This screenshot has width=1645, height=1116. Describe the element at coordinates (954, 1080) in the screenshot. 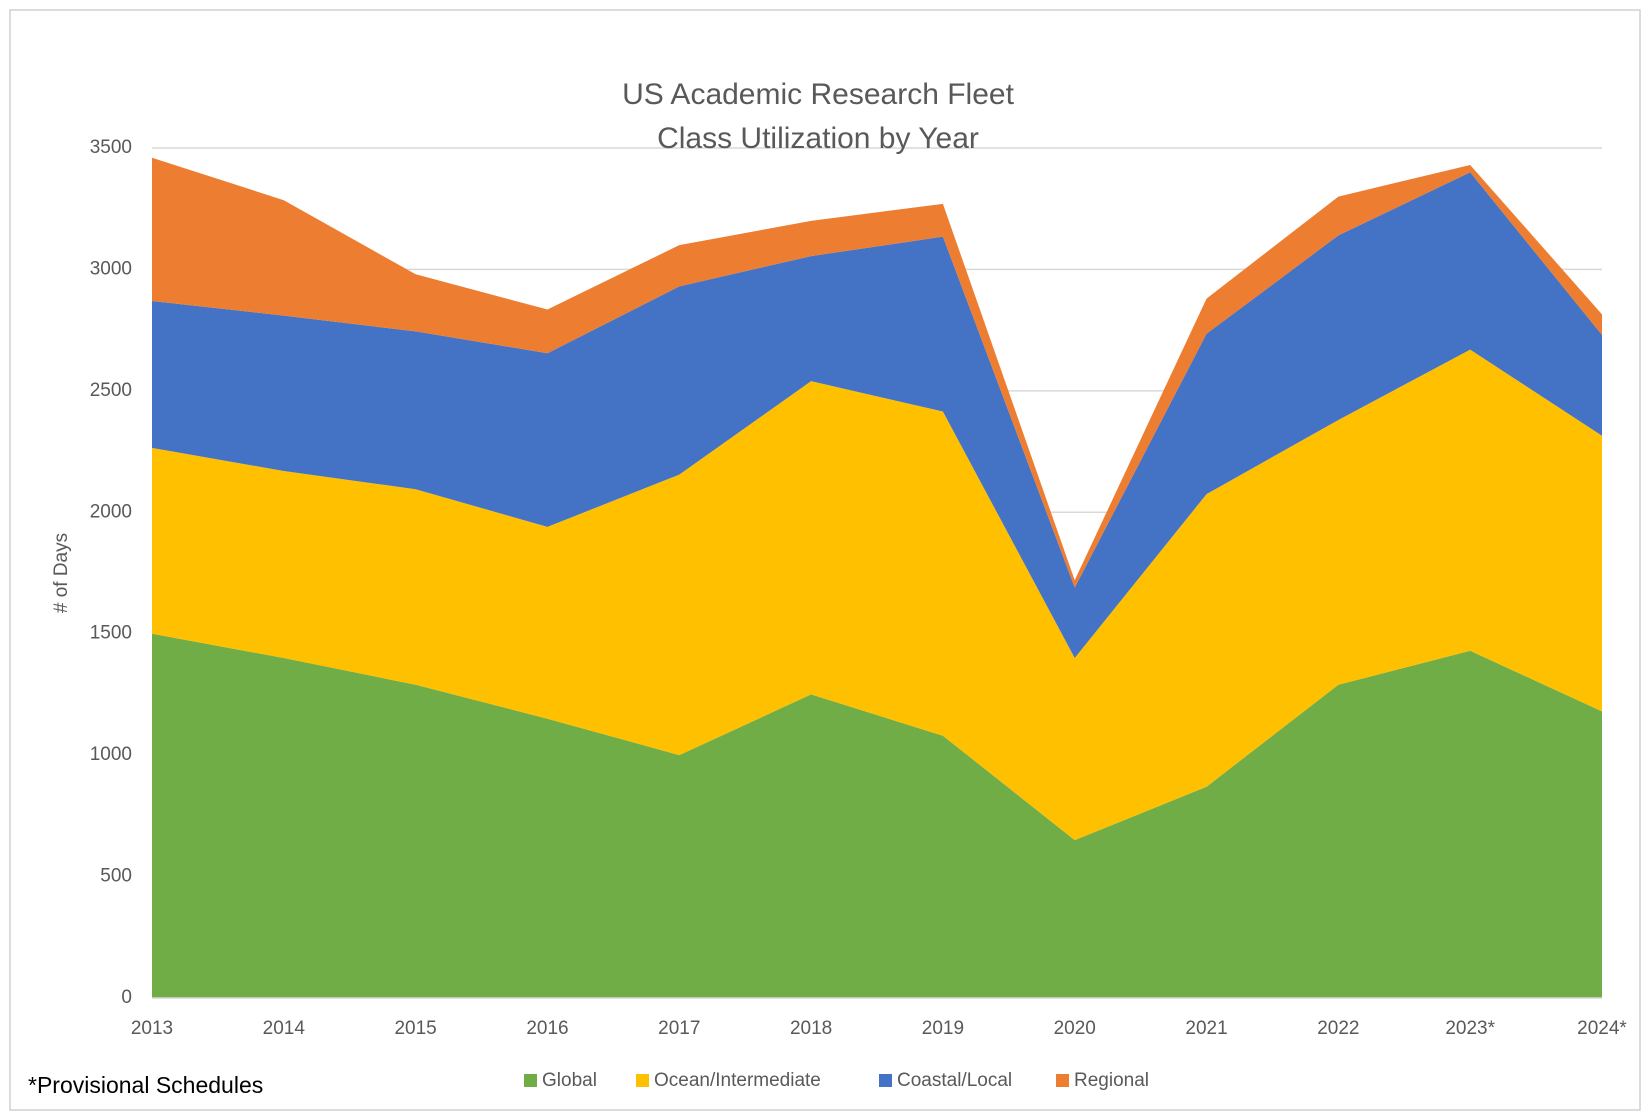

I see `legend-label: Coastal/Local` at that location.